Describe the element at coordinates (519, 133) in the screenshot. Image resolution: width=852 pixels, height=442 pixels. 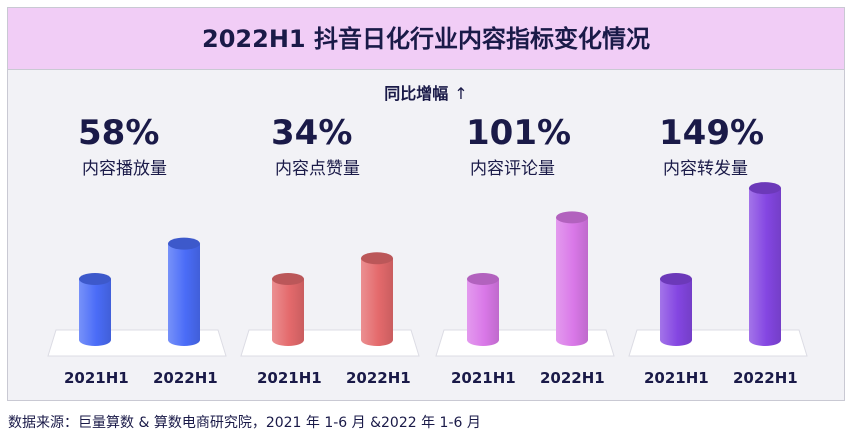
I see `growth-value-comments: 101%` at that location.